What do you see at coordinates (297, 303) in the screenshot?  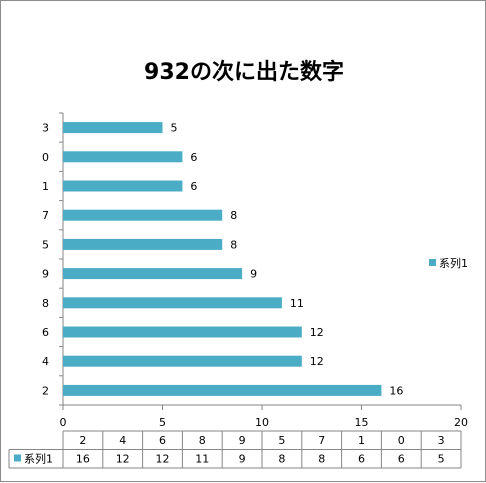 I see `data-label-8: 11` at bounding box center [297, 303].